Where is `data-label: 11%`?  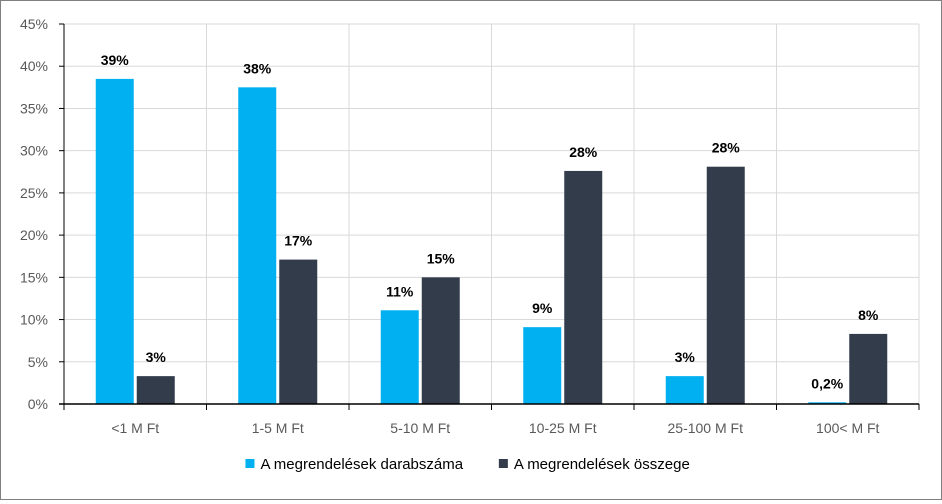 data-label: 11% is located at coordinates (400, 291).